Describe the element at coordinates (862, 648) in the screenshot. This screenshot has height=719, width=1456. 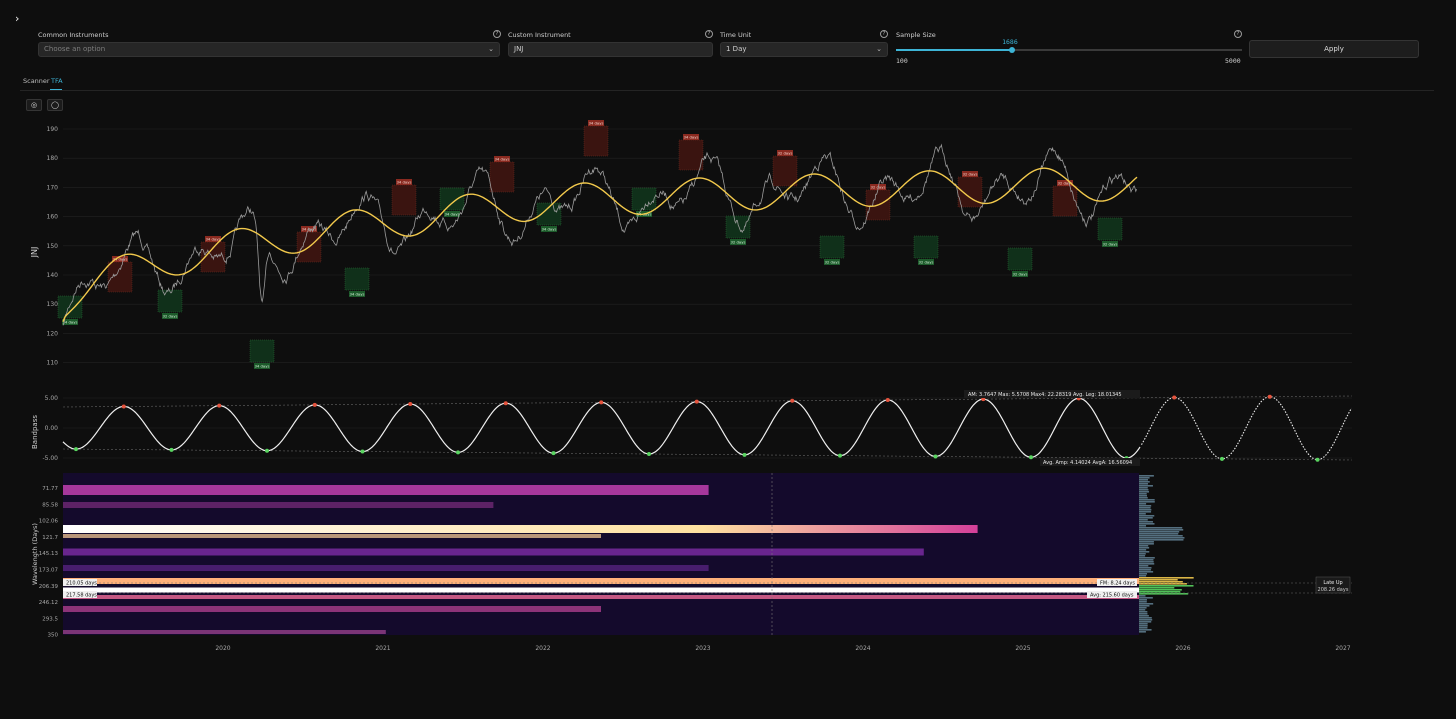
I see `x-tick-label: 2024` at that location.